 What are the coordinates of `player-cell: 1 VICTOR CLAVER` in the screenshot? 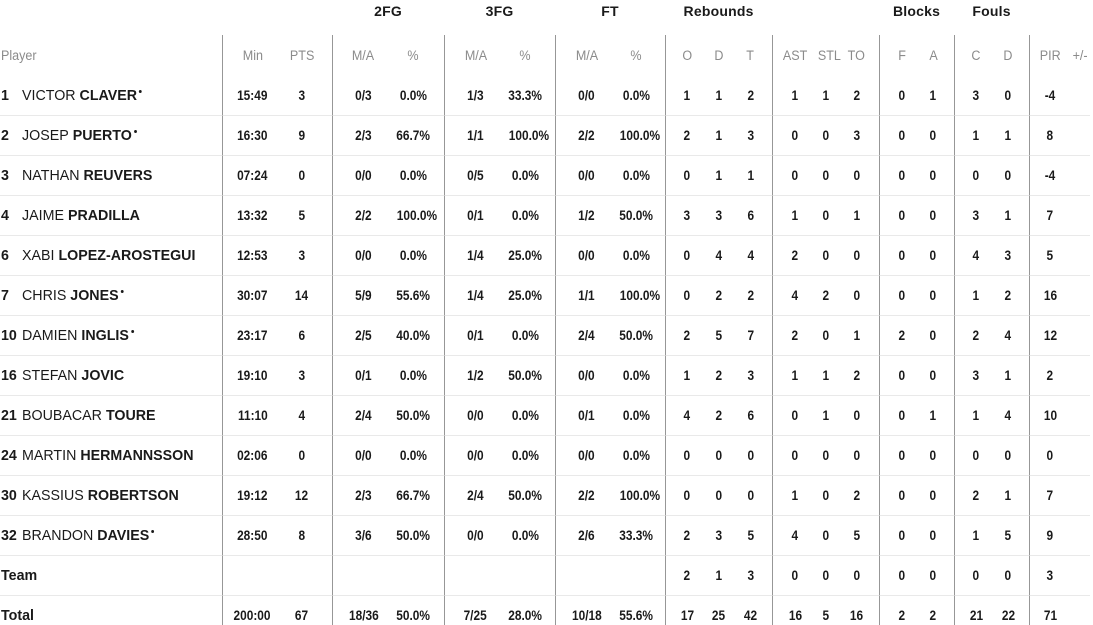 It's located at (111, 95).